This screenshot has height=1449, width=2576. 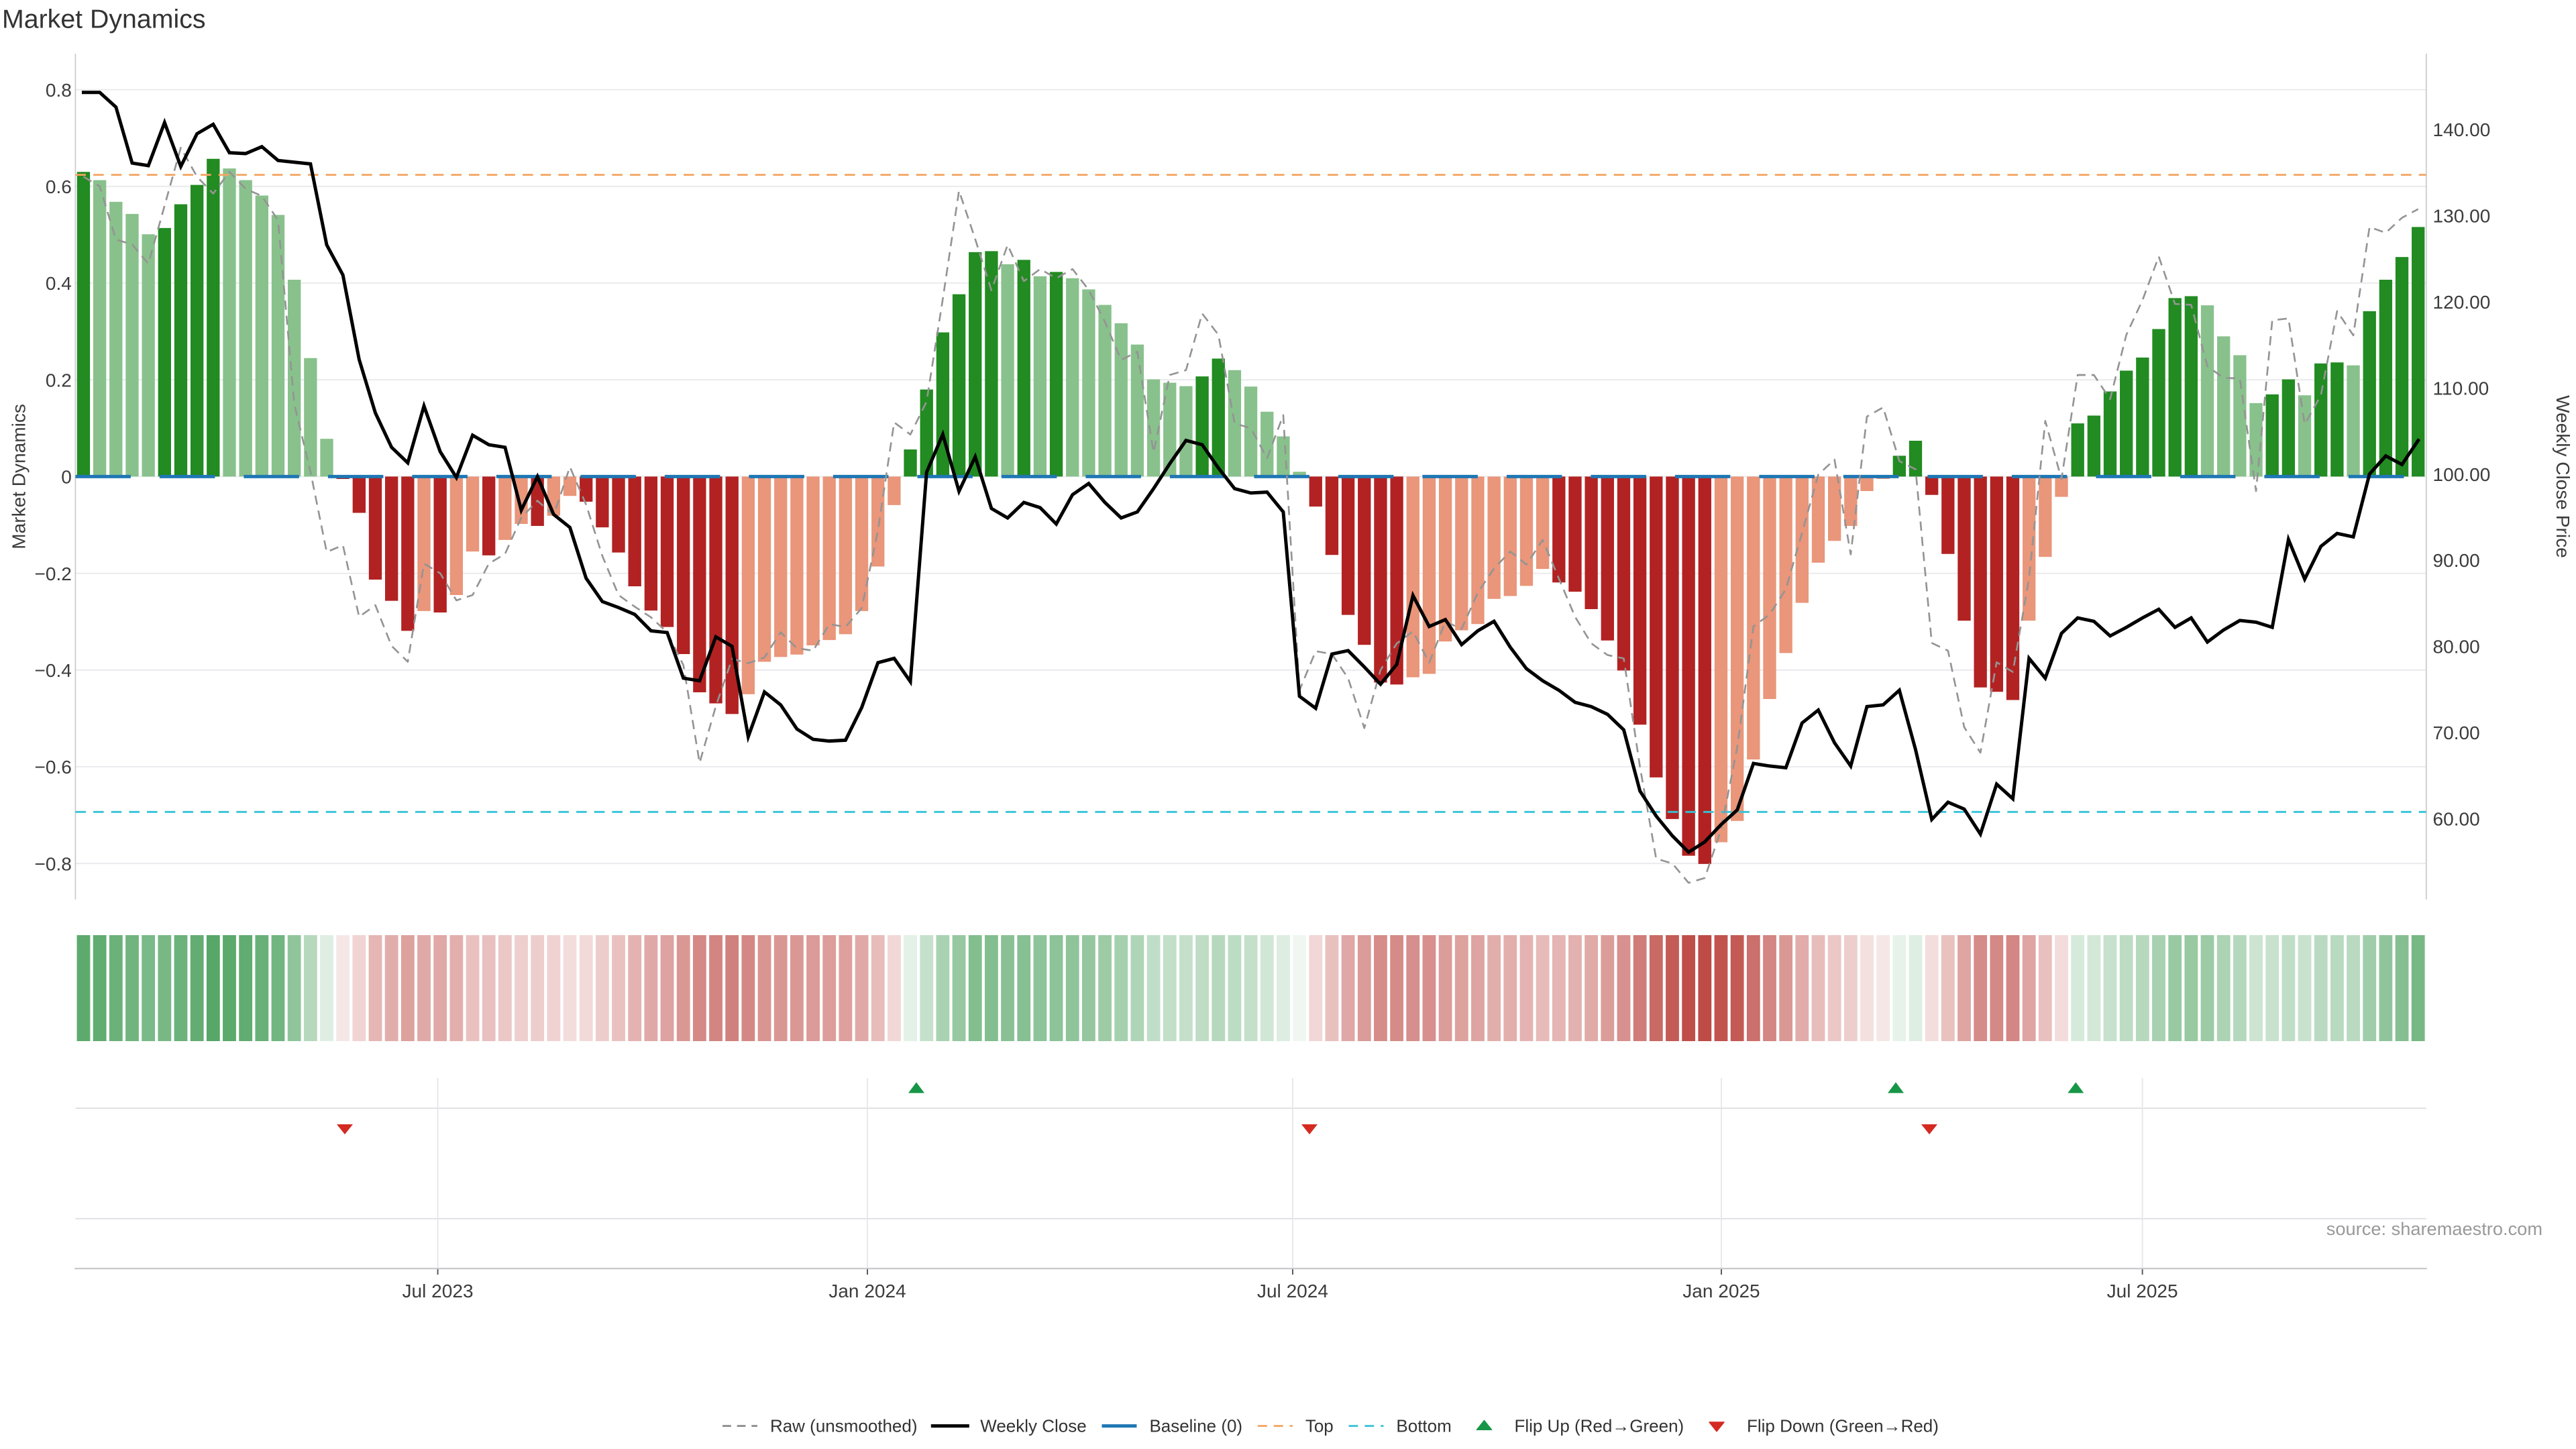 What do you see at coordinates (2462, 302) in the screenshot?
I see `svg-text: 120.00` at bounding box center [2462, 302].